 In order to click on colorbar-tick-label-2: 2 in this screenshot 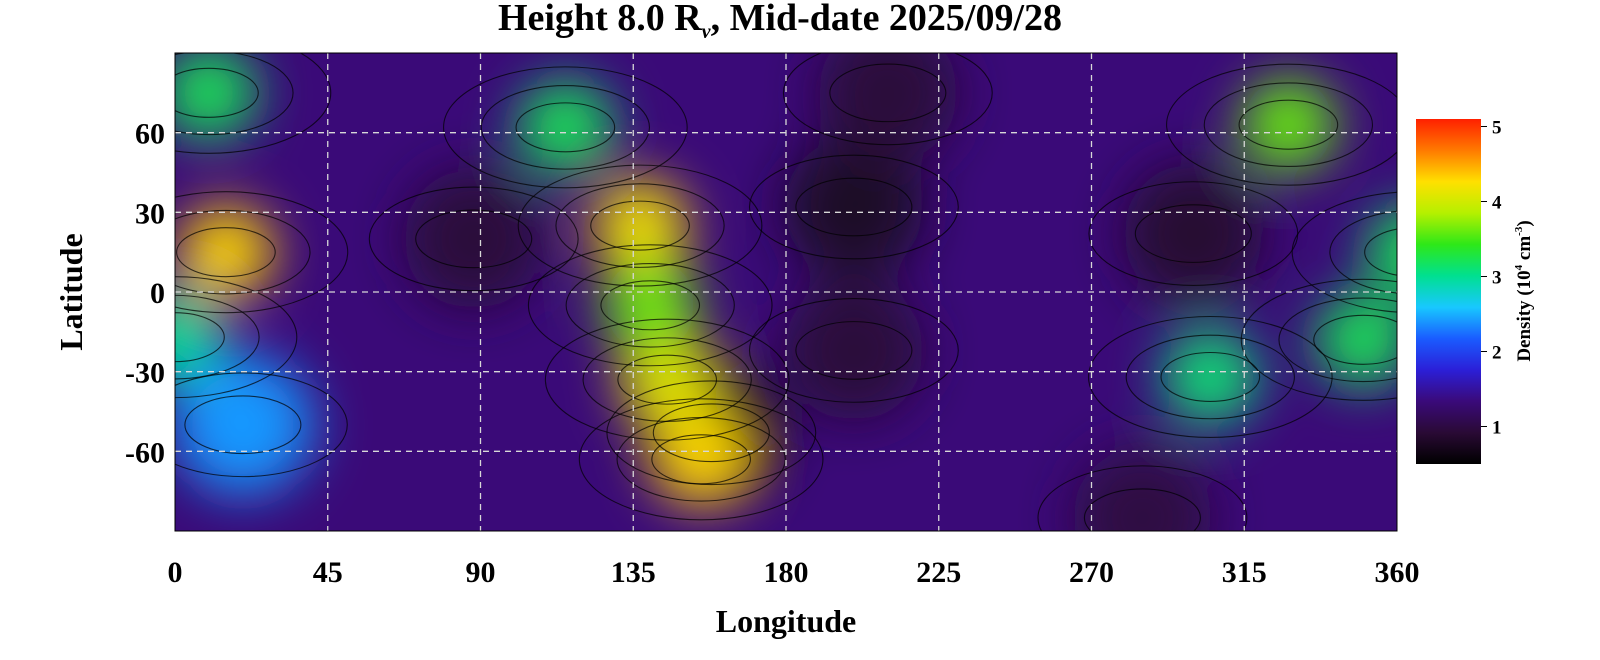, I will do `click(1497, 353)`.